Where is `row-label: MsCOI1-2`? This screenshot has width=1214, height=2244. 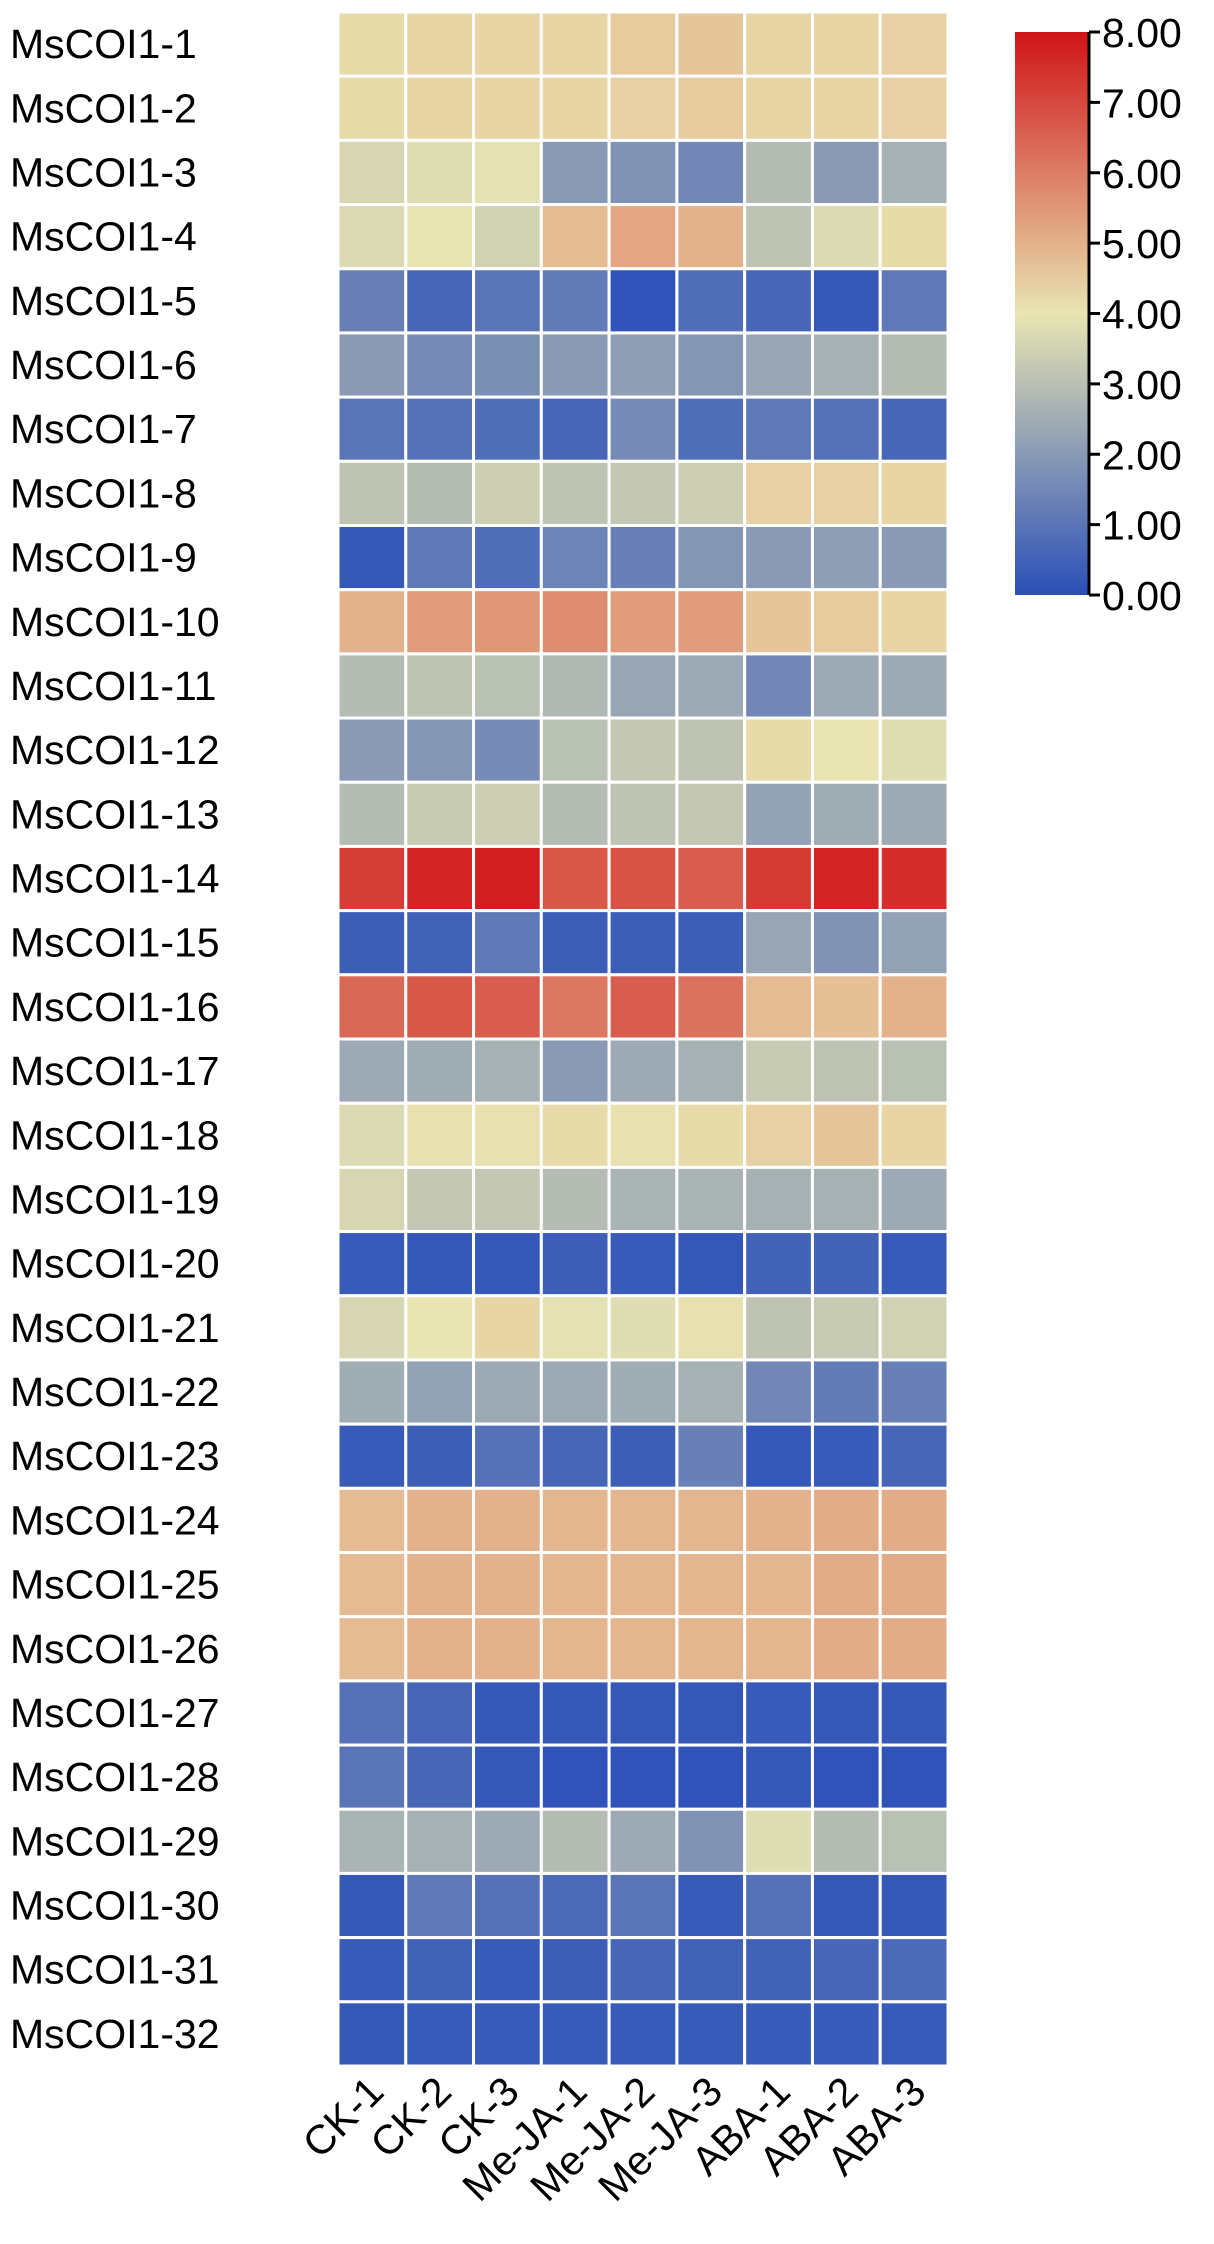 row-label: MsCOI1-2 is located at coordinates (103, 108).